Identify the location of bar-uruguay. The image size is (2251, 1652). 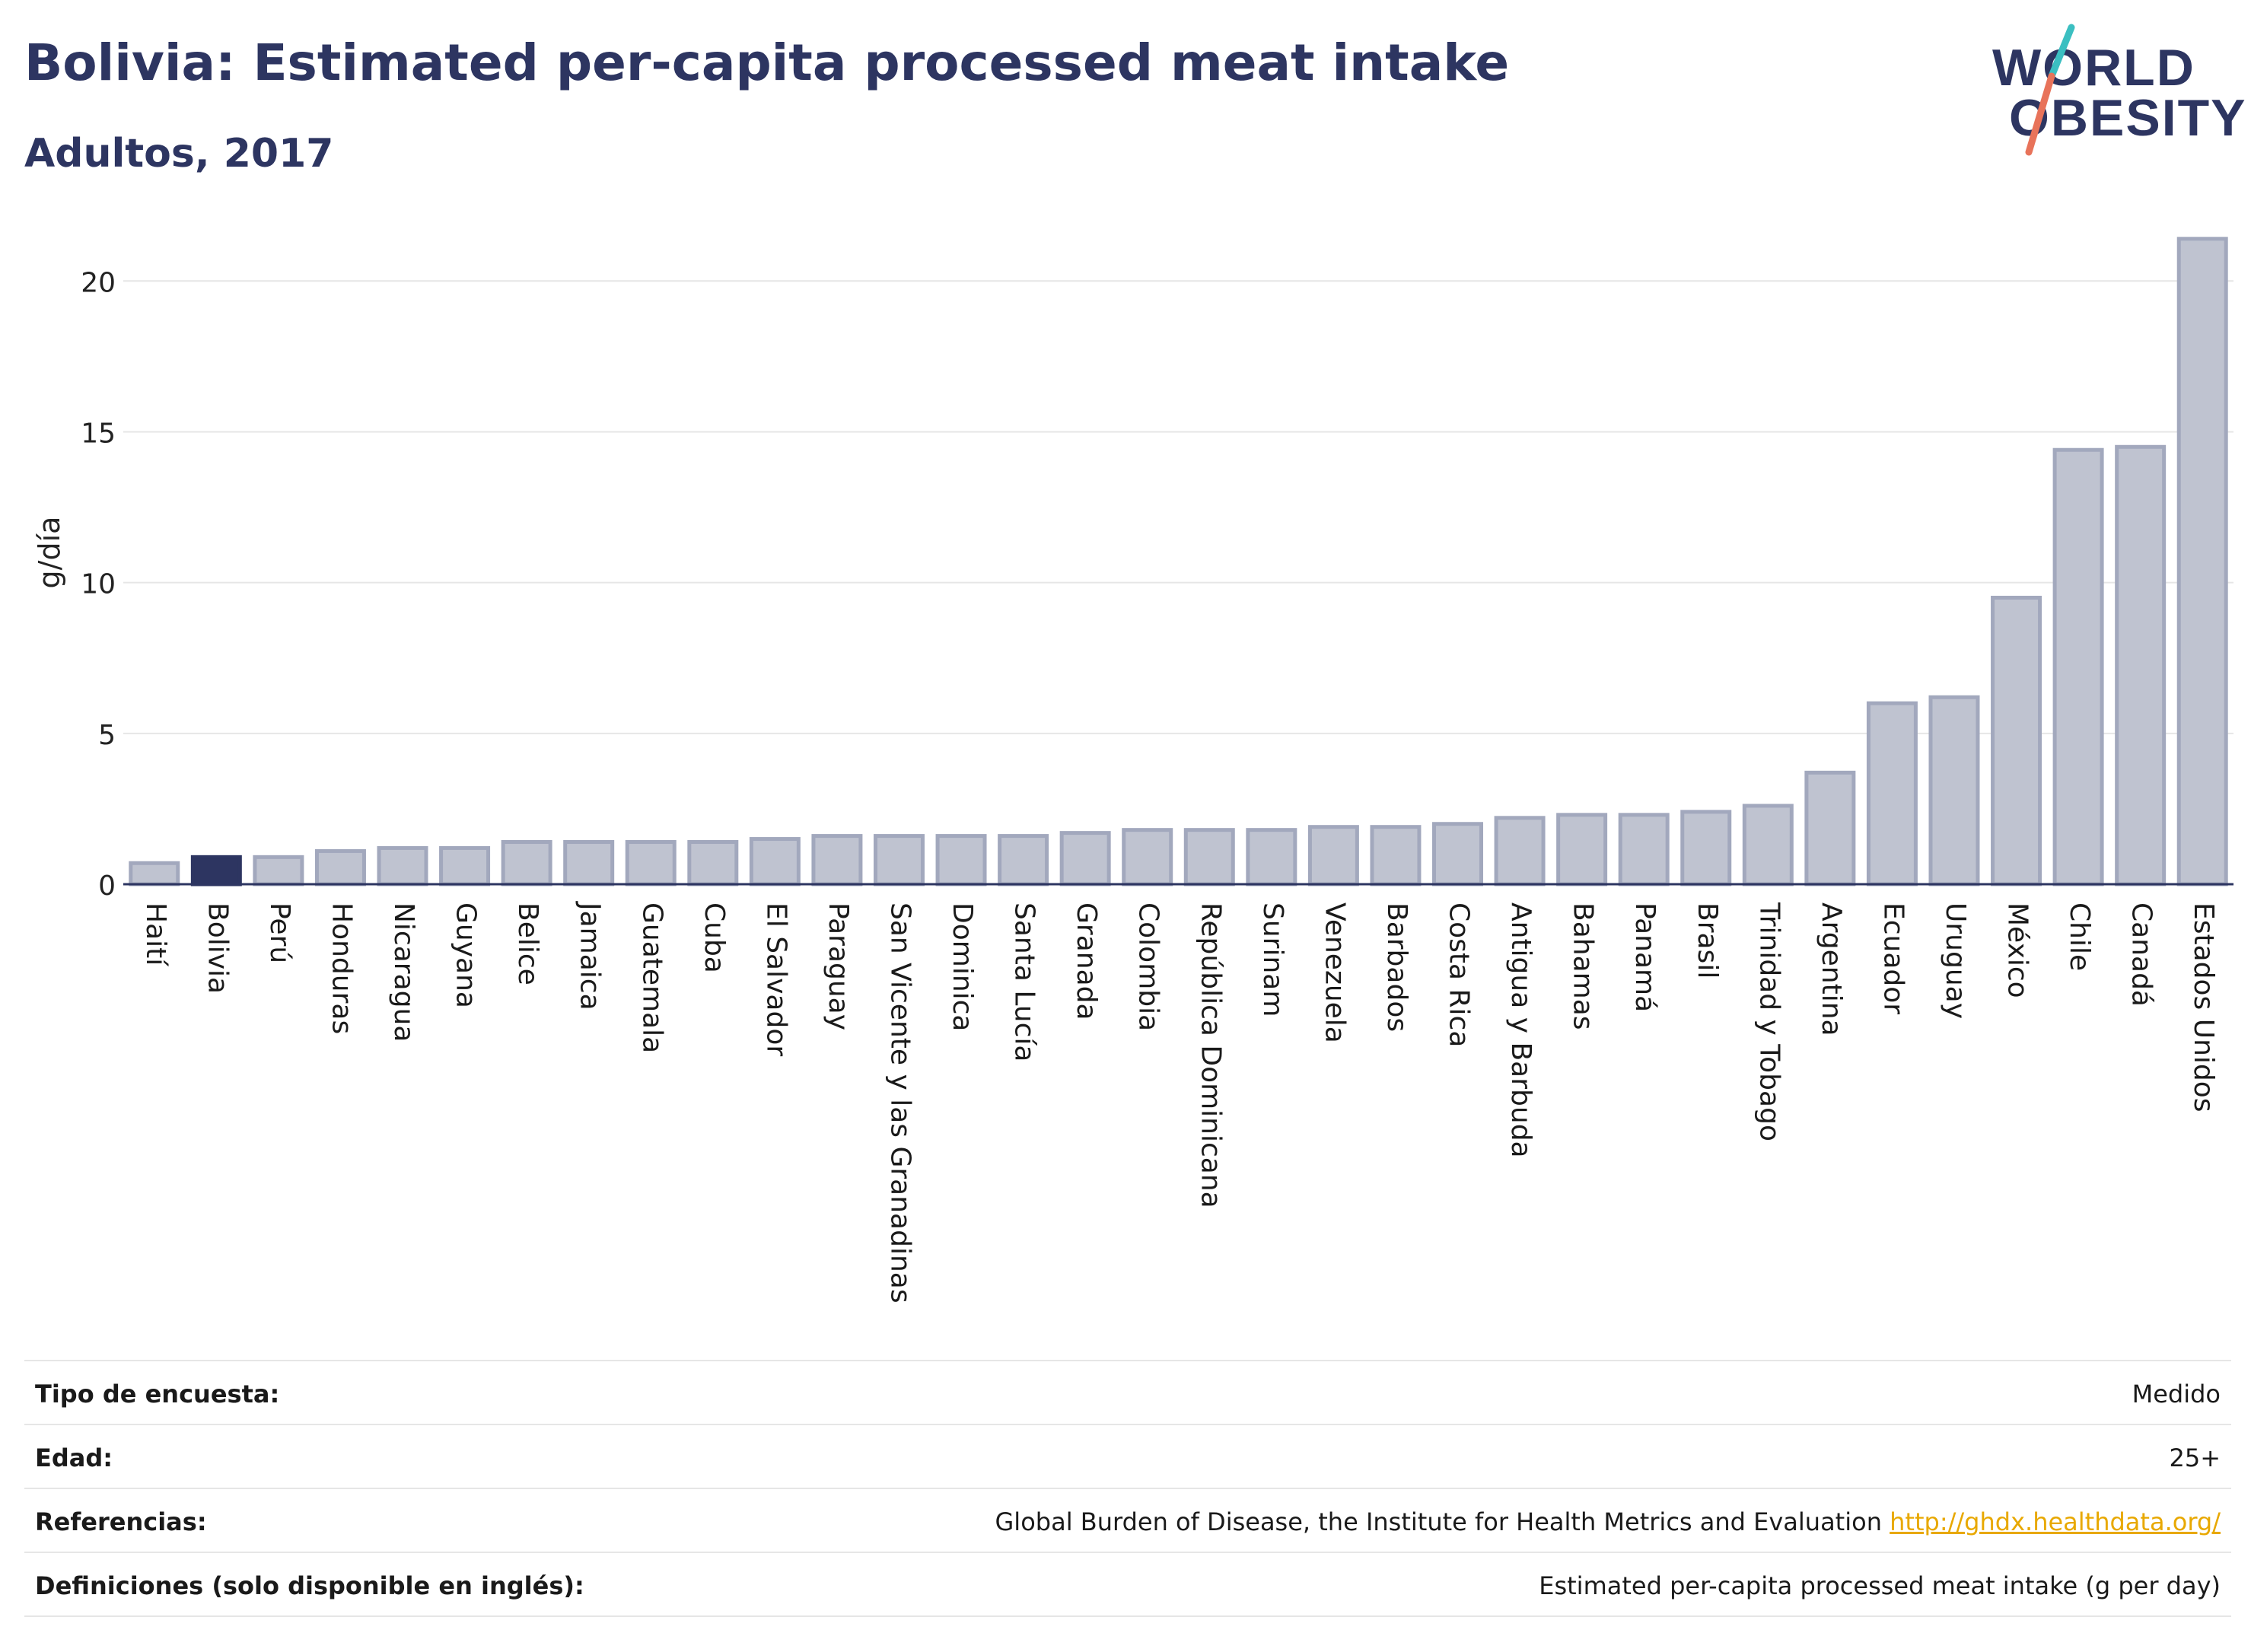
(1954, 791).